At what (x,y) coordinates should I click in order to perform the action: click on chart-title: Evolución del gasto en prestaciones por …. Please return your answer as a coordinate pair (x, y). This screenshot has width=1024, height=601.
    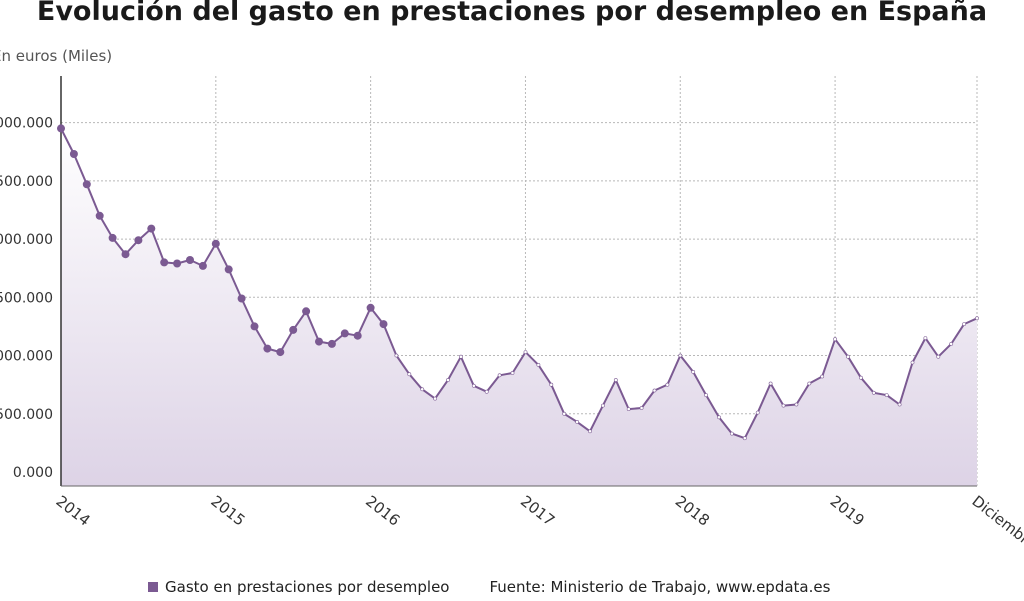
    Looking at the image, I should click on (512, 13).